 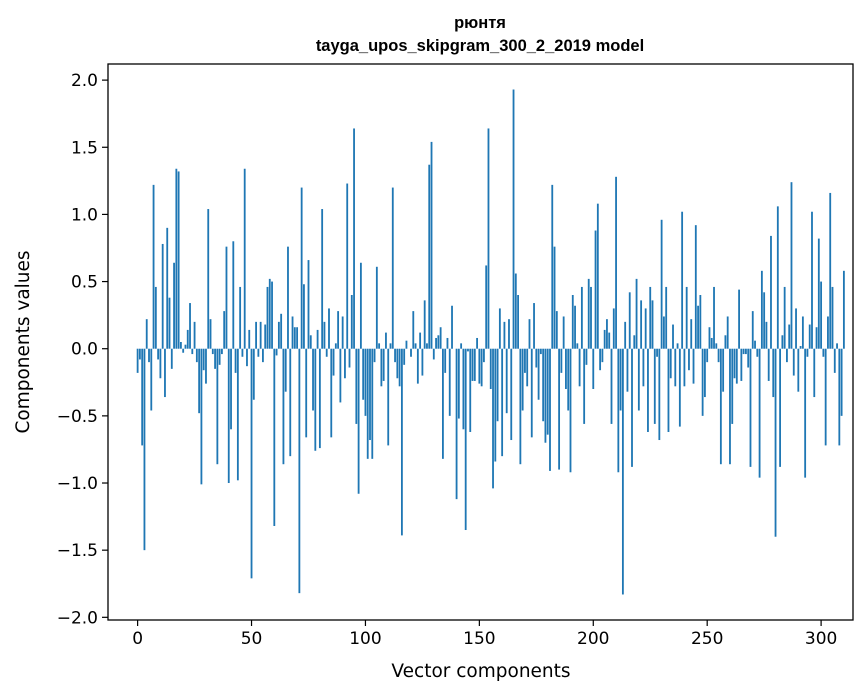 What do you see at coordinates (137, 639) in the screenshot?
I see `x-tick-label: 0` at bounding box center [137, 639].